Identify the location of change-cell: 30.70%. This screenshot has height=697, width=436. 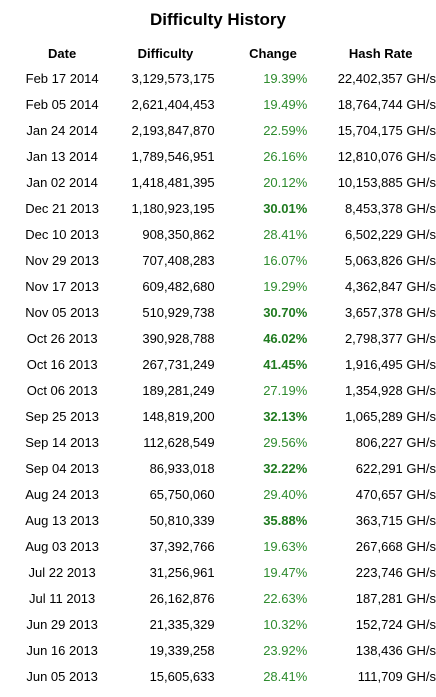
(285, 312).